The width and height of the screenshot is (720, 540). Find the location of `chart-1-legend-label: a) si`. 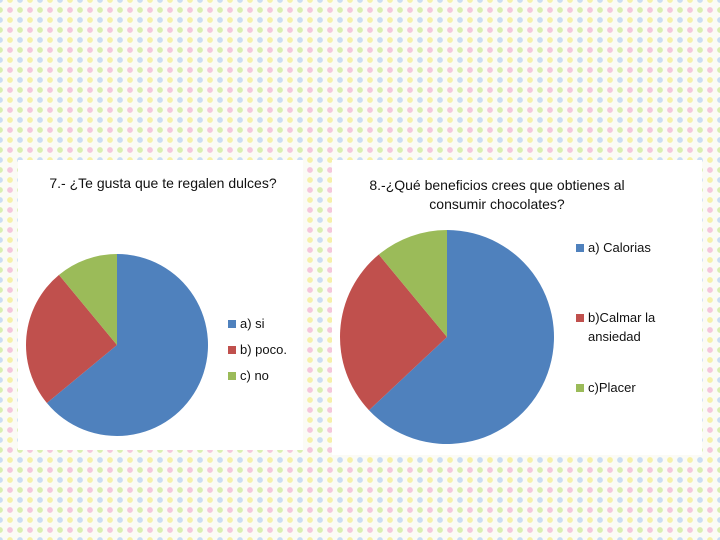

chart-1-legend-label: a) si is located at coordinates (252, 323).